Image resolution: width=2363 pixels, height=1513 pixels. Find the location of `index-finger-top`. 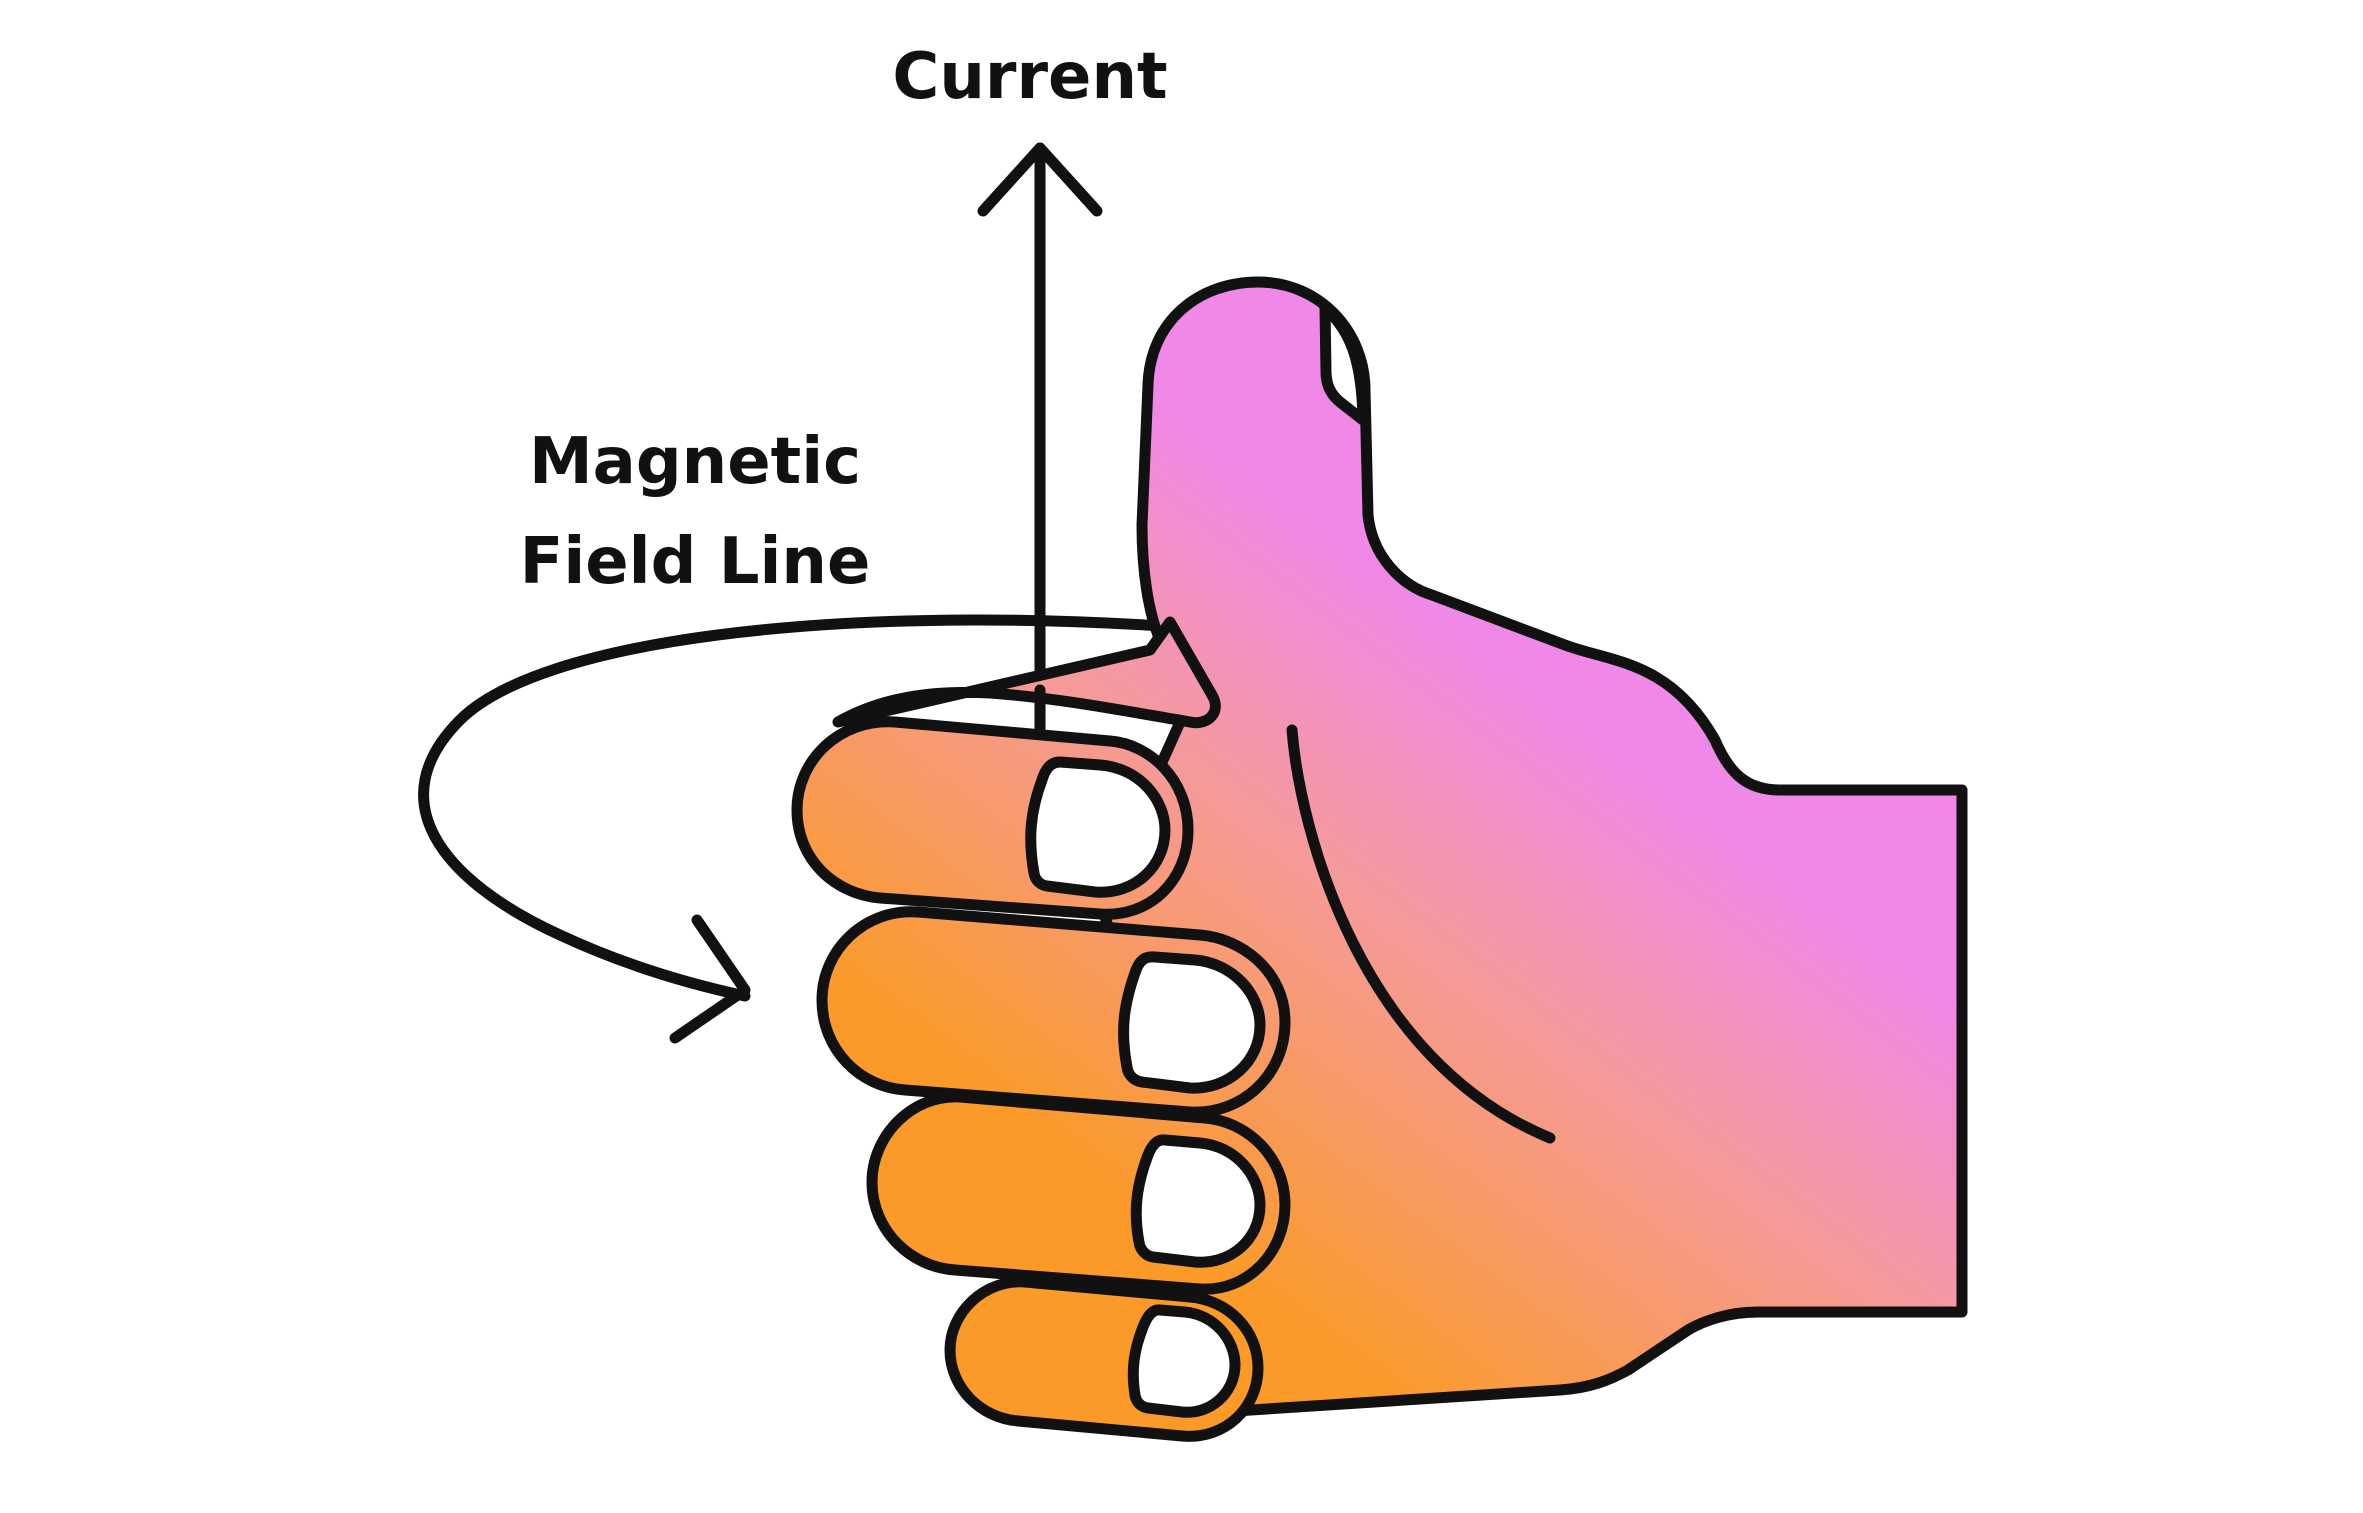

index-finger-top is located at coordinates (1026, 672).